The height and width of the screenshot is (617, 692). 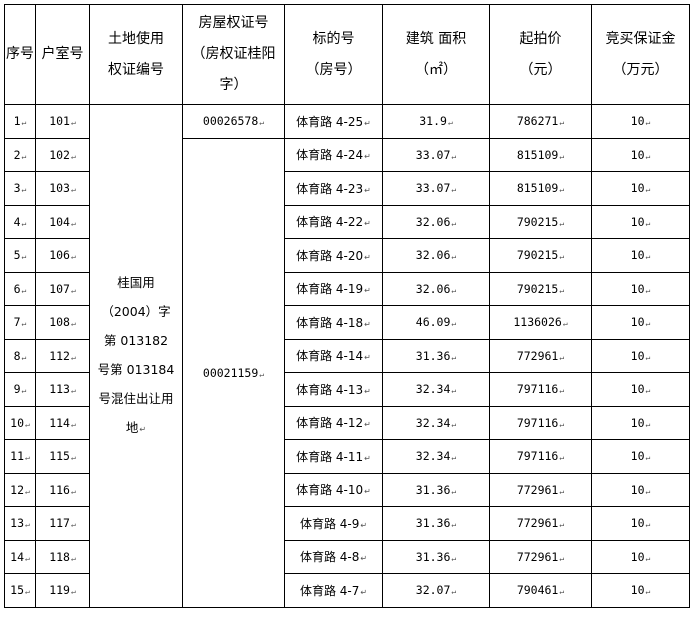 What do you see at coordinates (20, 489) in the screenshot?
I see `seq-cell: 12` at bounding box center [20, 489].